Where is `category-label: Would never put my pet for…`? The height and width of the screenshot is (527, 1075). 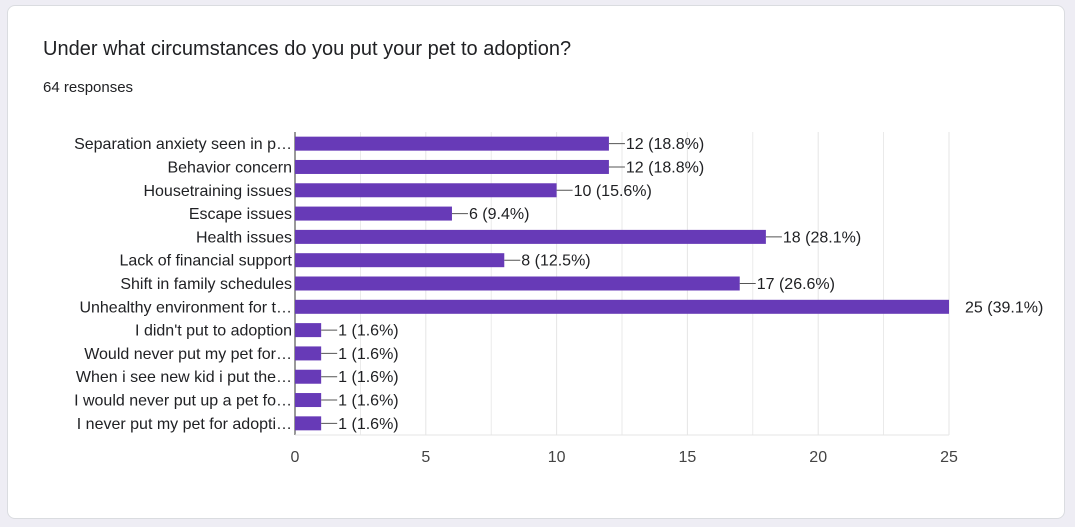 category-label: Would never put my pet for… is located at coordinates (188, 354).